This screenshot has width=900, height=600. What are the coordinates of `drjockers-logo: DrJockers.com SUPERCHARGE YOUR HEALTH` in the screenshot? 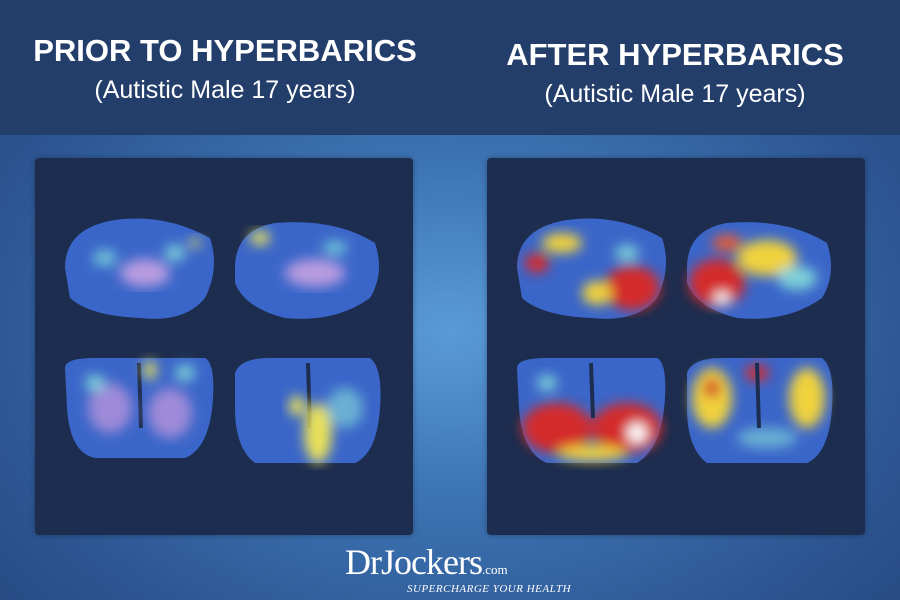 It's located at (460, 572).